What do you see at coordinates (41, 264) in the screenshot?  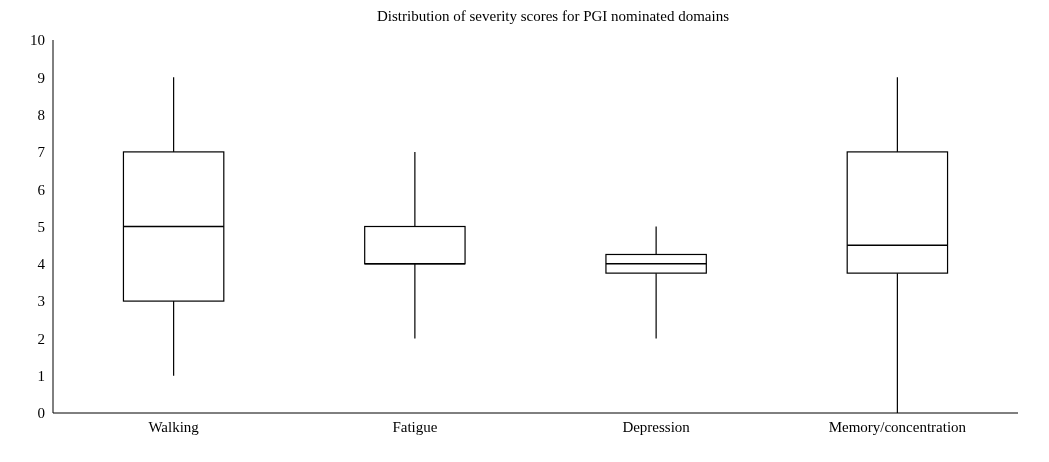 I see `y-tick-label: 4` at bounding box center [41, 264].